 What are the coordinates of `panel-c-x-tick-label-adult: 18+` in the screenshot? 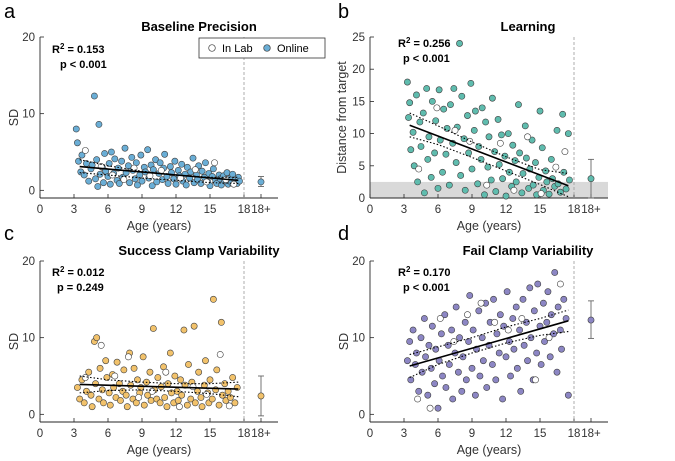 It's located at (261, 434).